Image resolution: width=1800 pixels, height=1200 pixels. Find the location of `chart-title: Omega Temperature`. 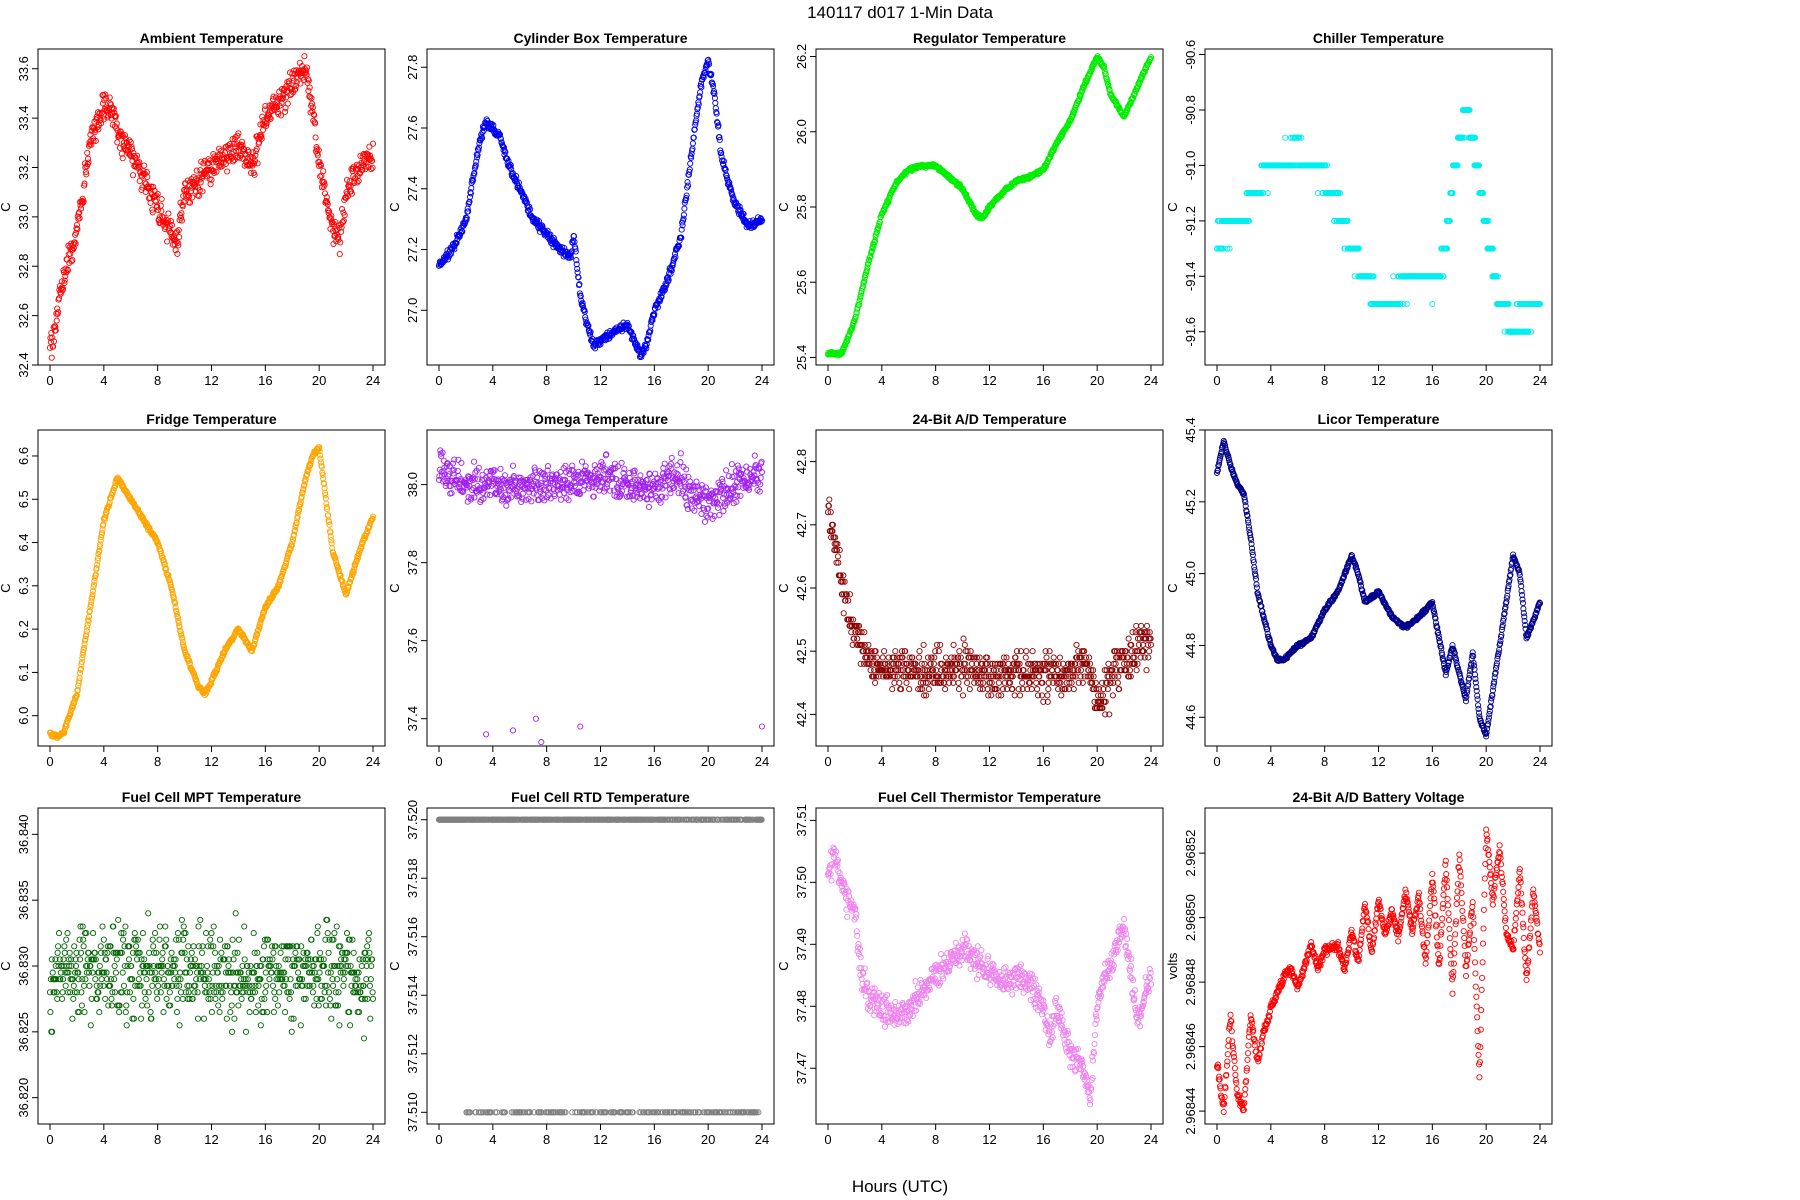

chart-title: Omega Temperature is located at coordinates (600, 419).